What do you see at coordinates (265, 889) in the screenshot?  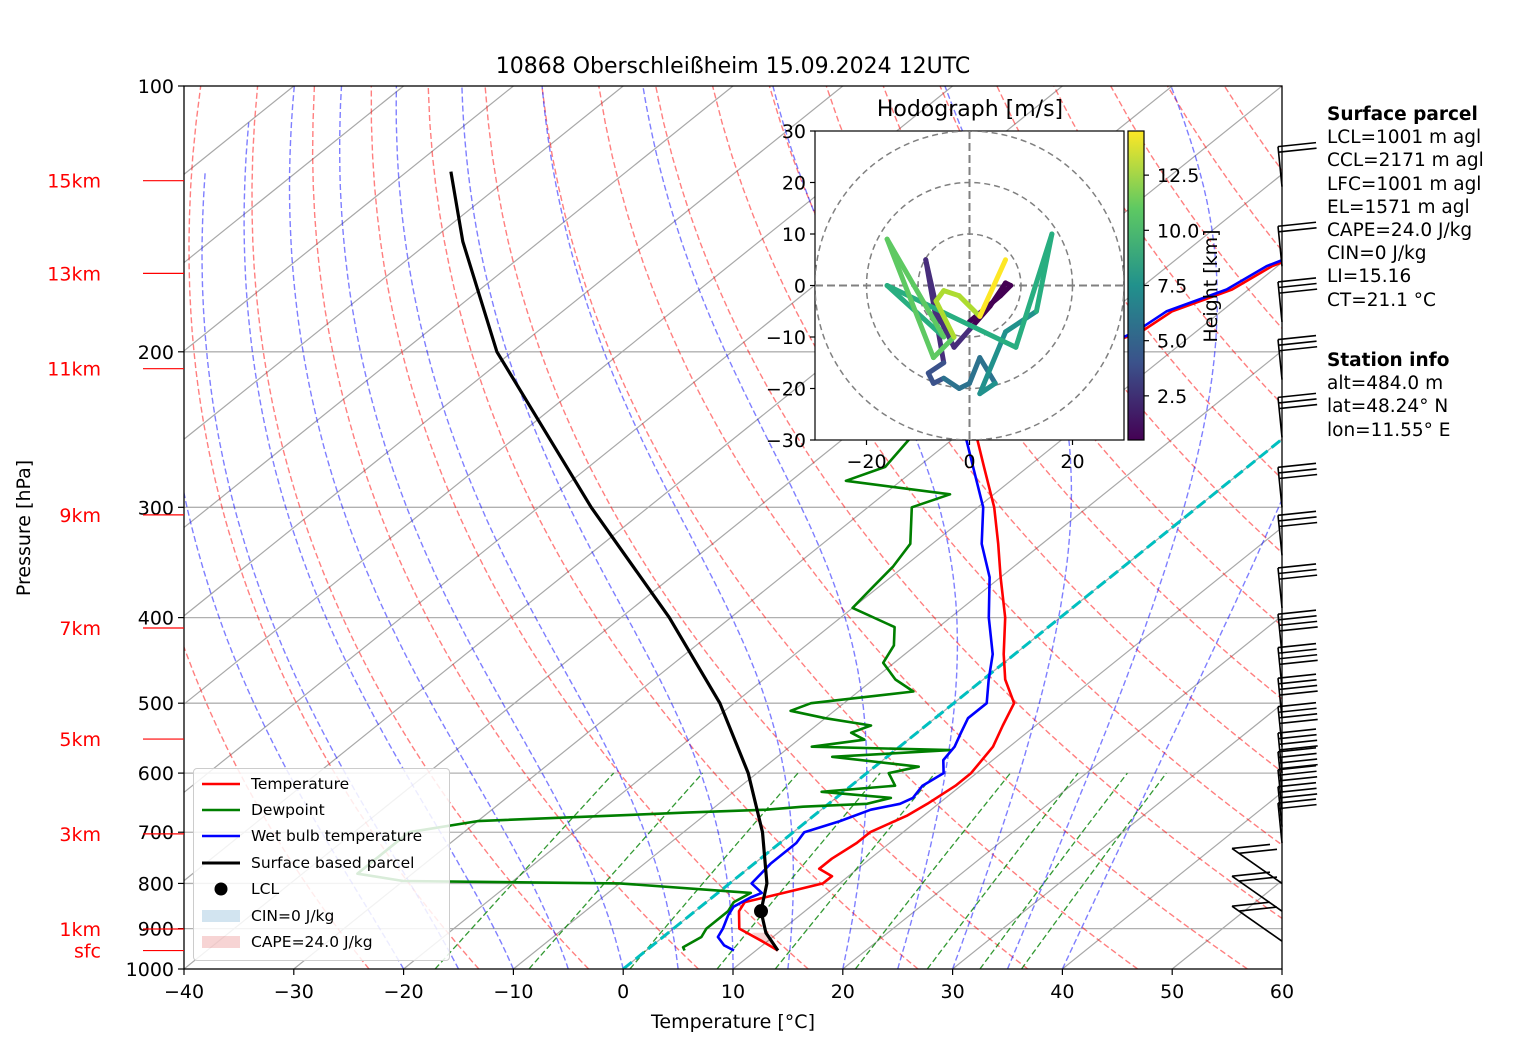 I see `legend-label: LCL` at bounding box center [265, 889].